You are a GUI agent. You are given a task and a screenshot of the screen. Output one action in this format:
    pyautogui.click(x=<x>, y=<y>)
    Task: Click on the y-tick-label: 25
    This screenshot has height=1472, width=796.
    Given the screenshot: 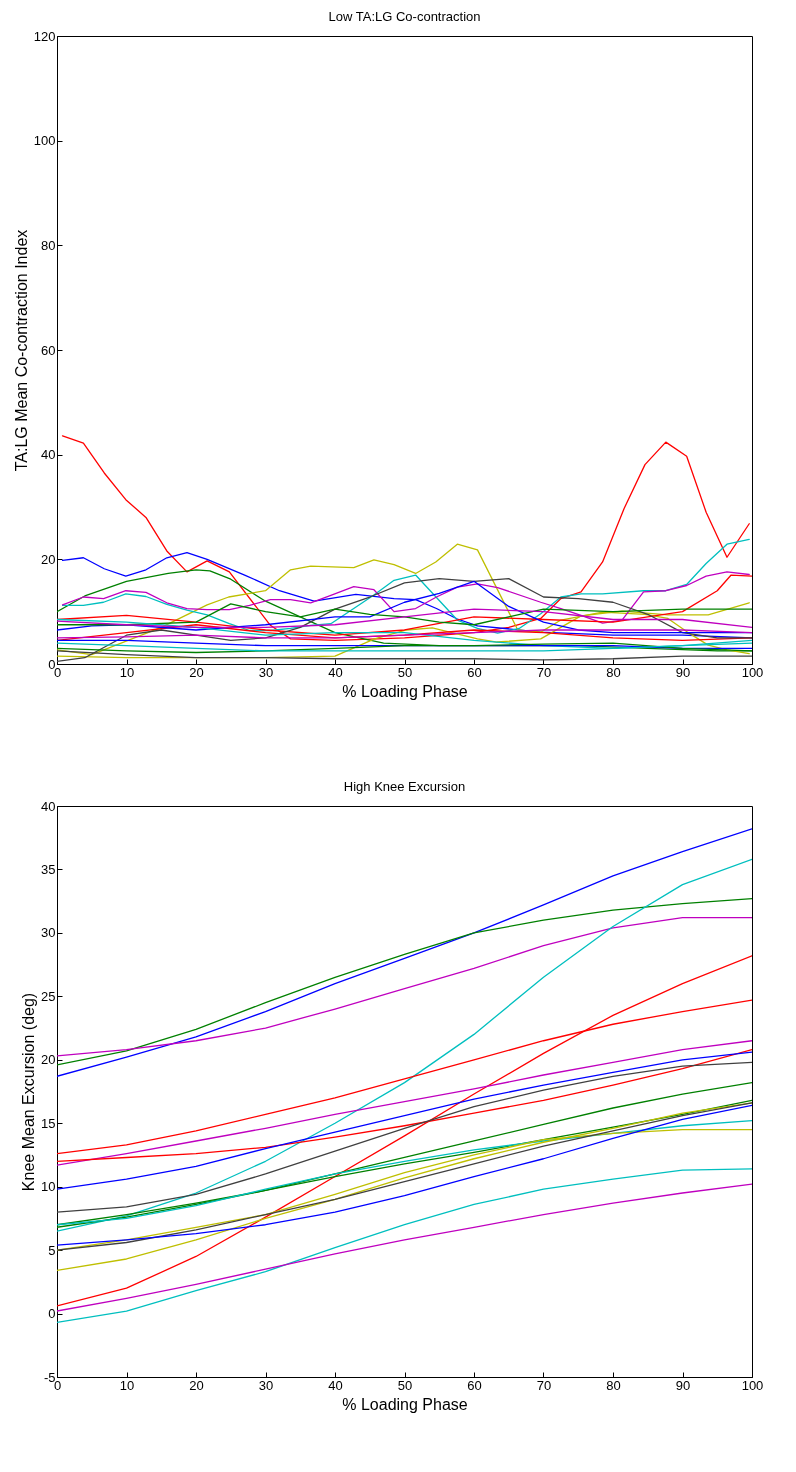 What is the action you would take?
    pyautogui.click(x=48, y=996)
    